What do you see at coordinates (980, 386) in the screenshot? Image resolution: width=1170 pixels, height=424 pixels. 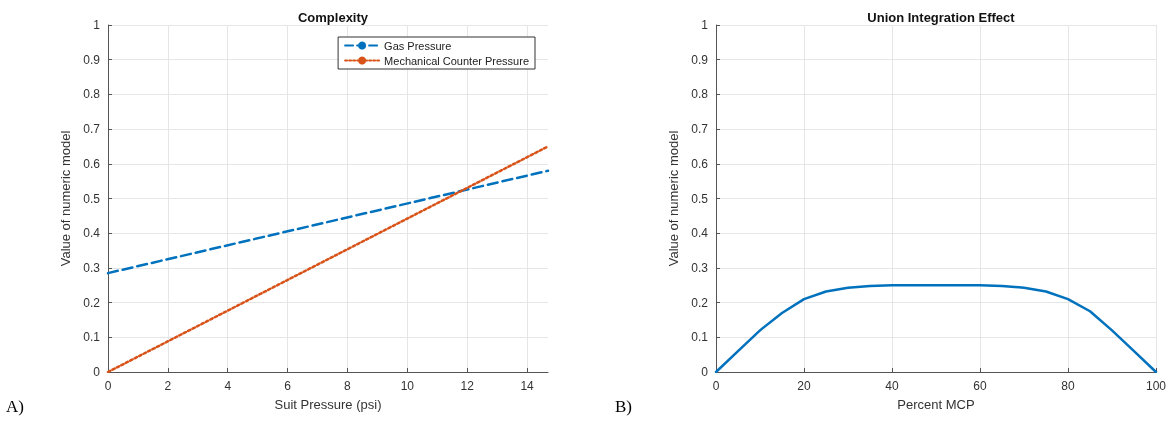 I see `x-tick-label: 60` at bounding box center [980, 386].